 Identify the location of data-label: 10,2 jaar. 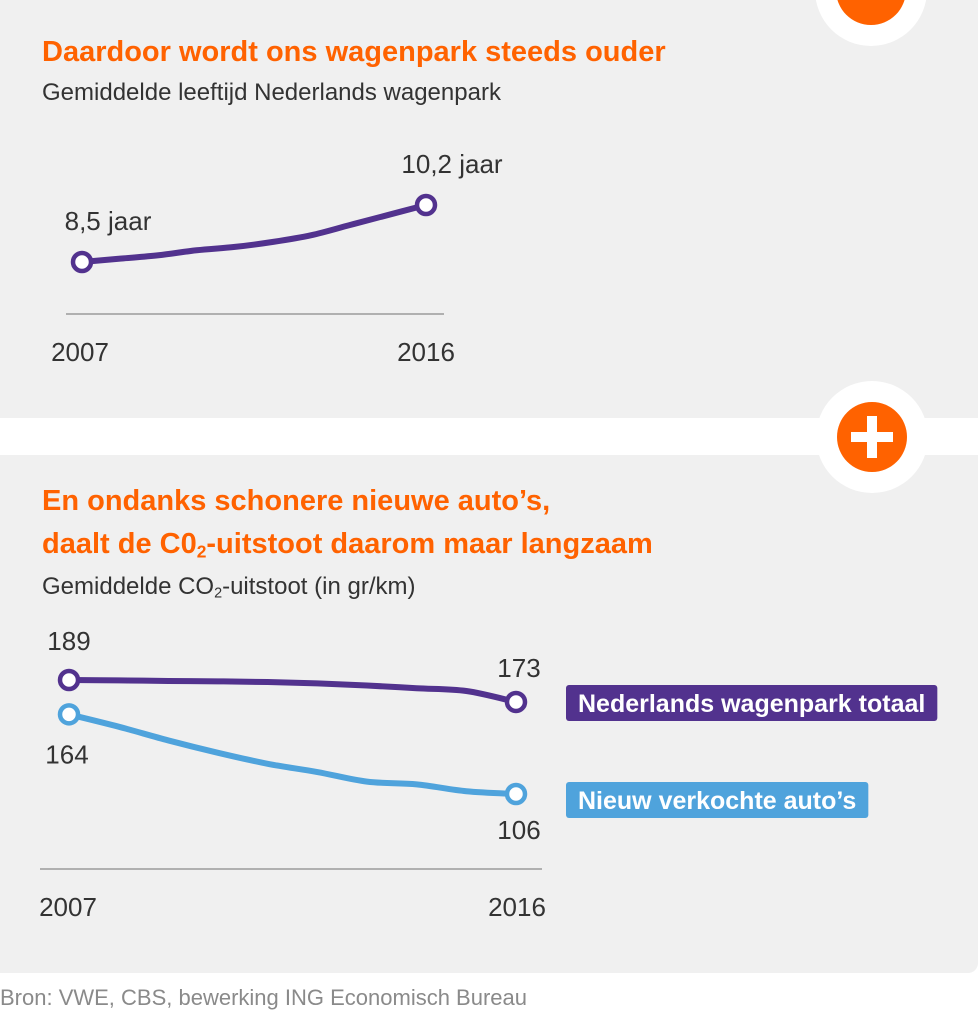
(452, 164).